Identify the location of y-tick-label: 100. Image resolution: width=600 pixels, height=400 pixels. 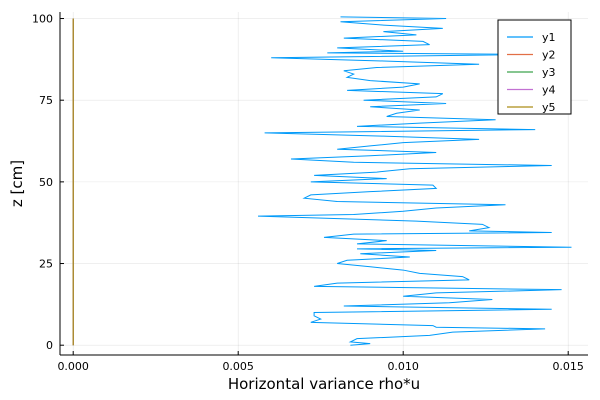
(42, 19).